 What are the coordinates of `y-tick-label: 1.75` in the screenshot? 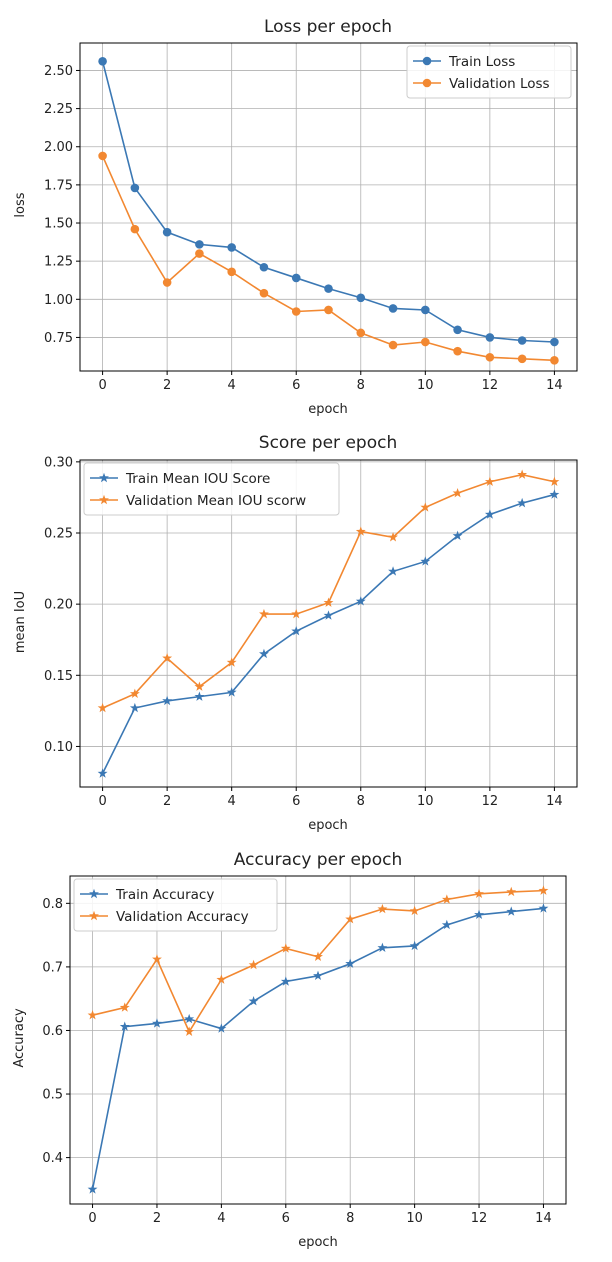 It's located at (58, 185).